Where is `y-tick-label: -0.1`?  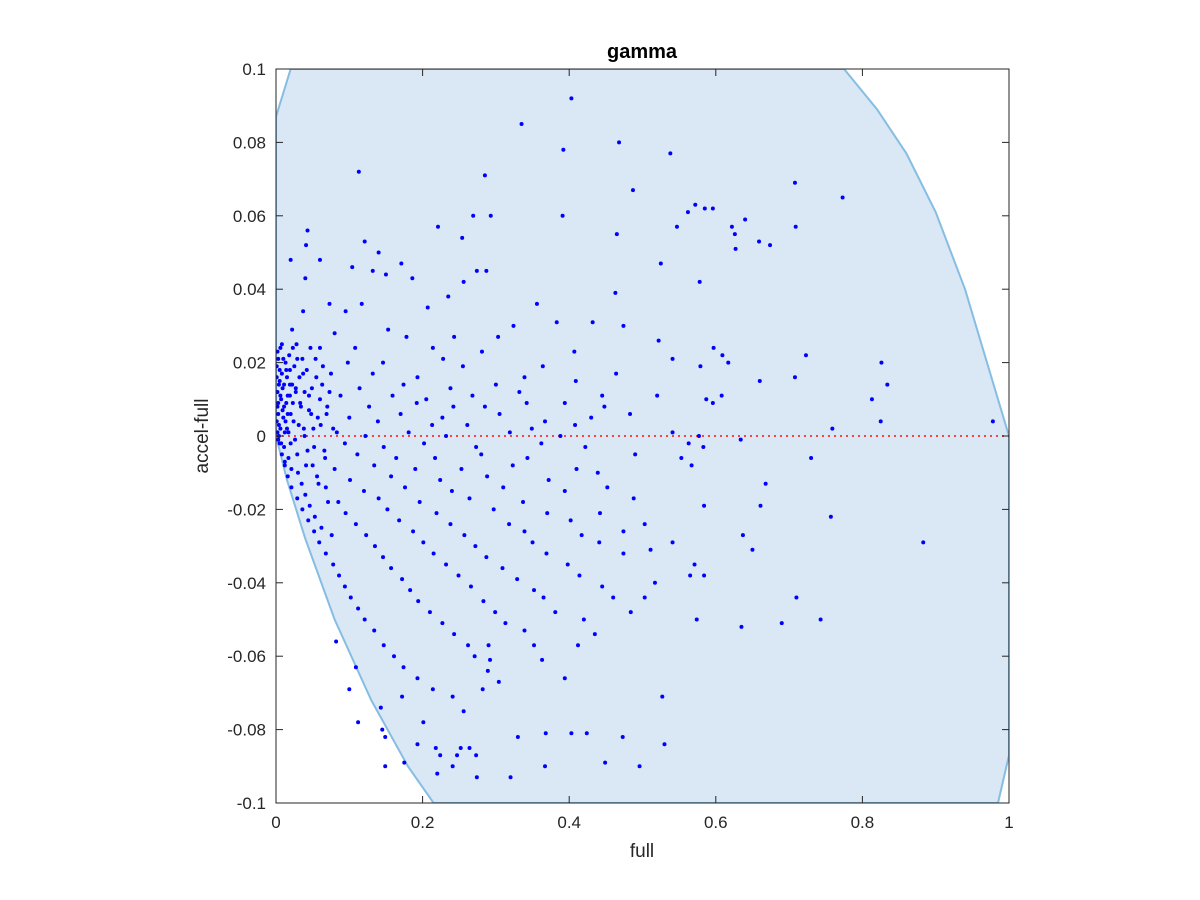
y-tick-label: -0.1 is located at coordinates (251, 803).